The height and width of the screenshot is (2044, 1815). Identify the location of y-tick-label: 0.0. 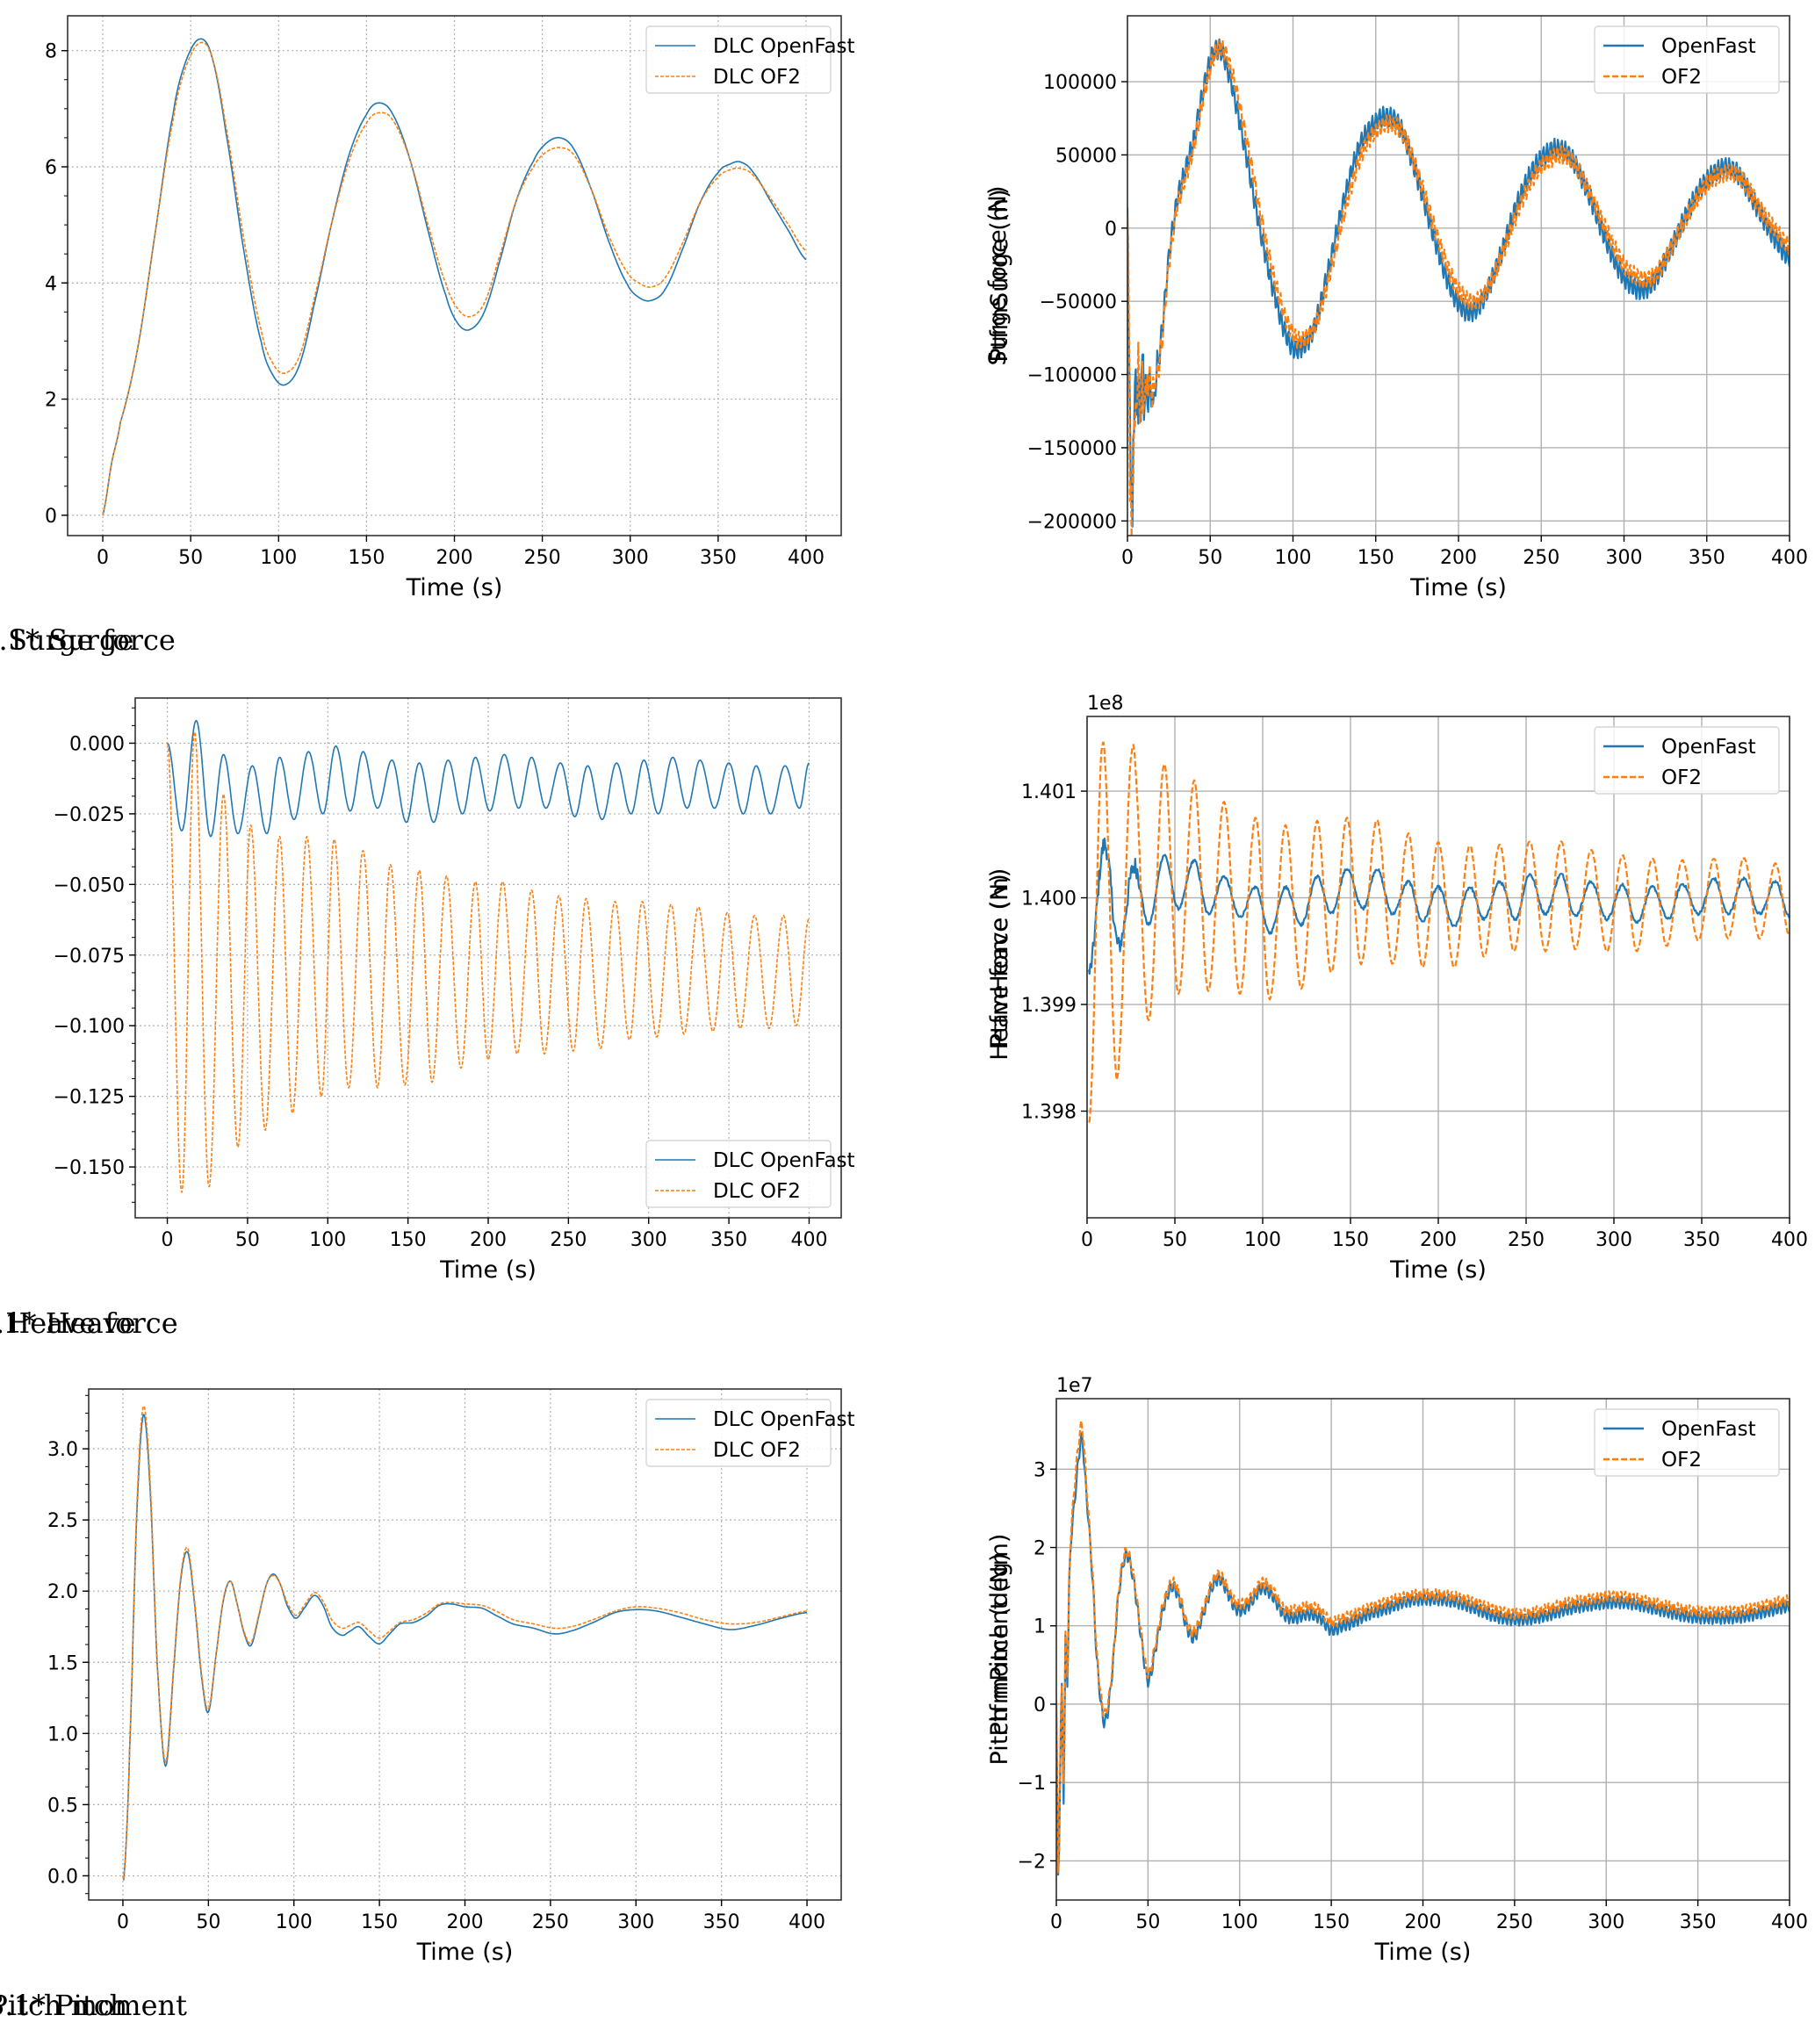
(62, 1877).